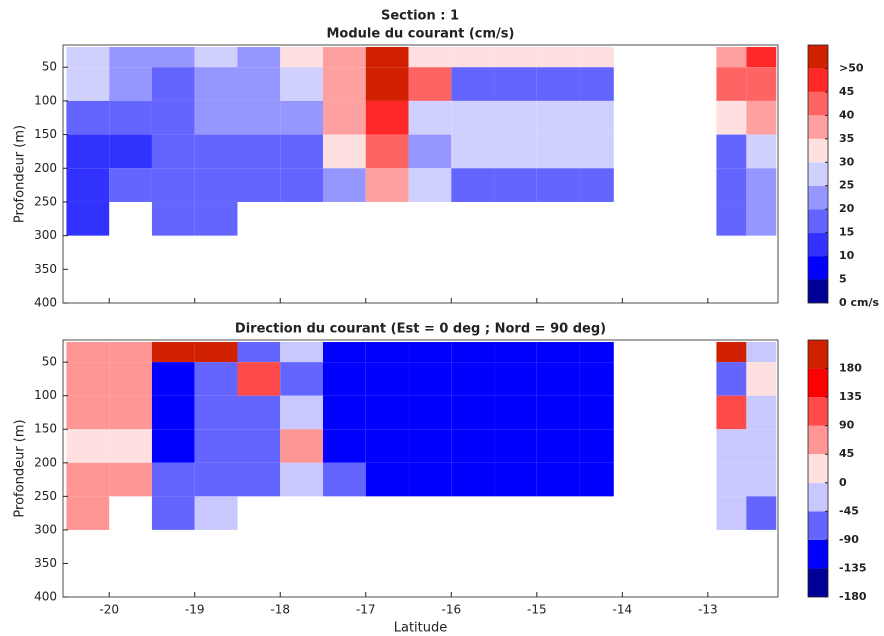 Image resolution: width=884 pixels, height=636 pixels. Describe the element at coordinates (708, 610) in the screenshot. I see `x-tick-label: -13` at that location.